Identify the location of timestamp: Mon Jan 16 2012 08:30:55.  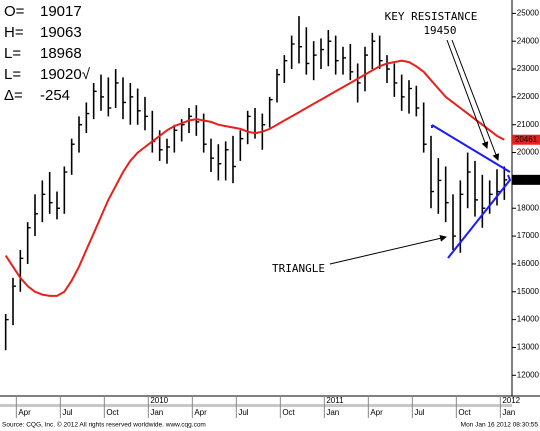
(500, 425).